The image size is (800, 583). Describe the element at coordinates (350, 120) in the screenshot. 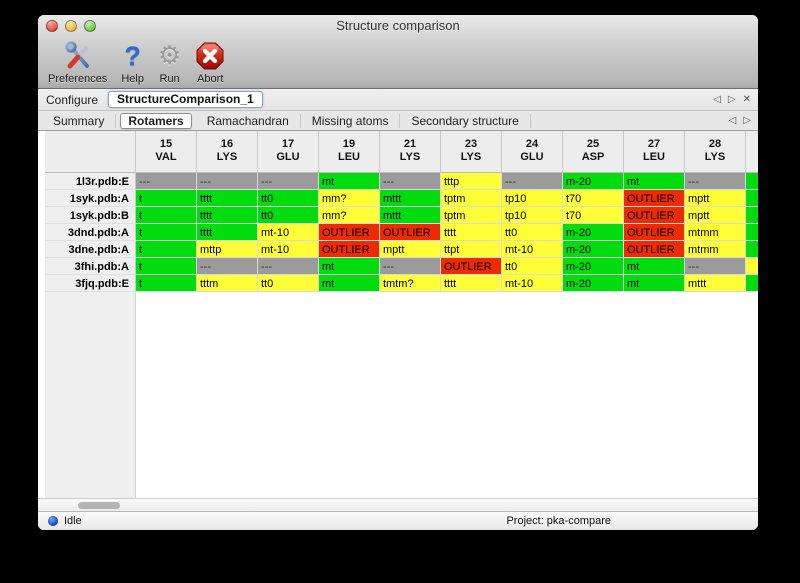

I see `tab-missing-atoms: Missing atoms` at that location.